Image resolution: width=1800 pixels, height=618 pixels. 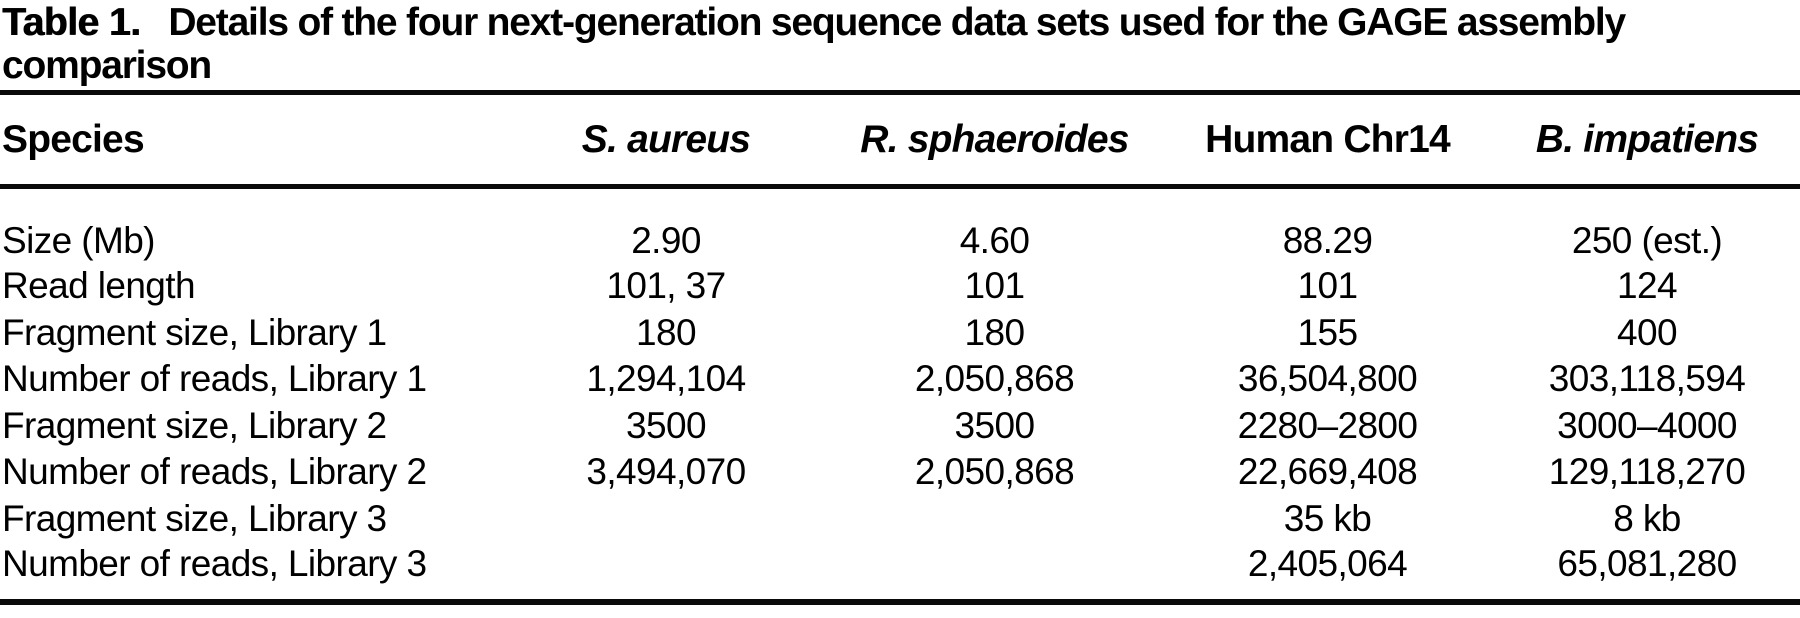 I want to click on table-cell: 2280–2800, so click(x=1327, y=425).